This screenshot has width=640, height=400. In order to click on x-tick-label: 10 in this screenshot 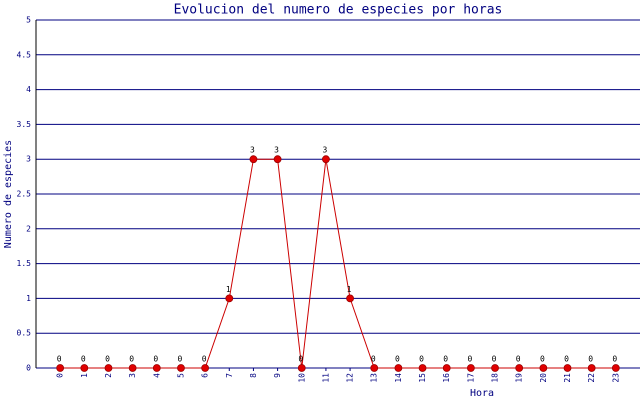, I will do `click(301, 378)`.